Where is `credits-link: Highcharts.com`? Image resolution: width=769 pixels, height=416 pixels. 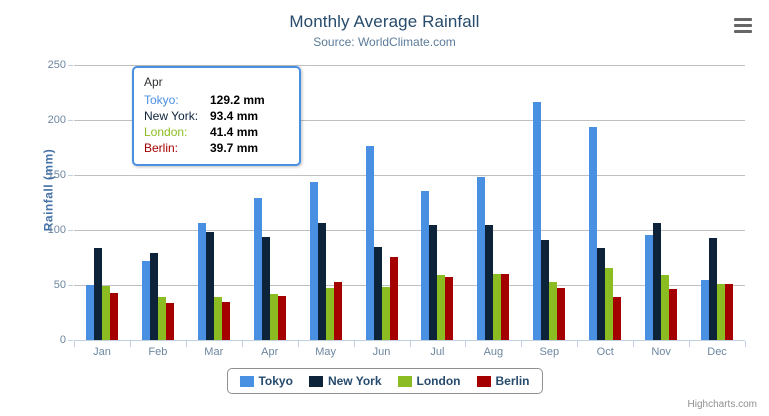
credits-link: Highcharts.com is located at coordinates (722, 404).